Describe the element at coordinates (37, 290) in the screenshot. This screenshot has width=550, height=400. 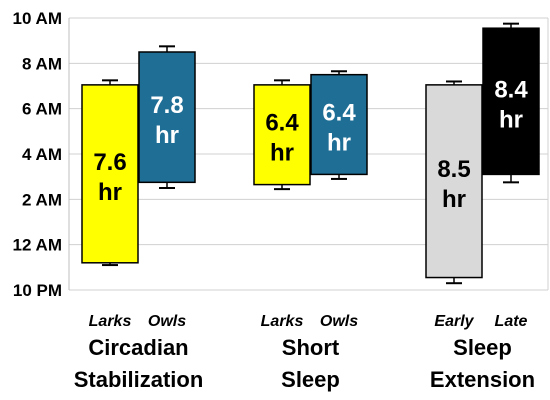
I see `y-tick-label: 10 PM` at that location.